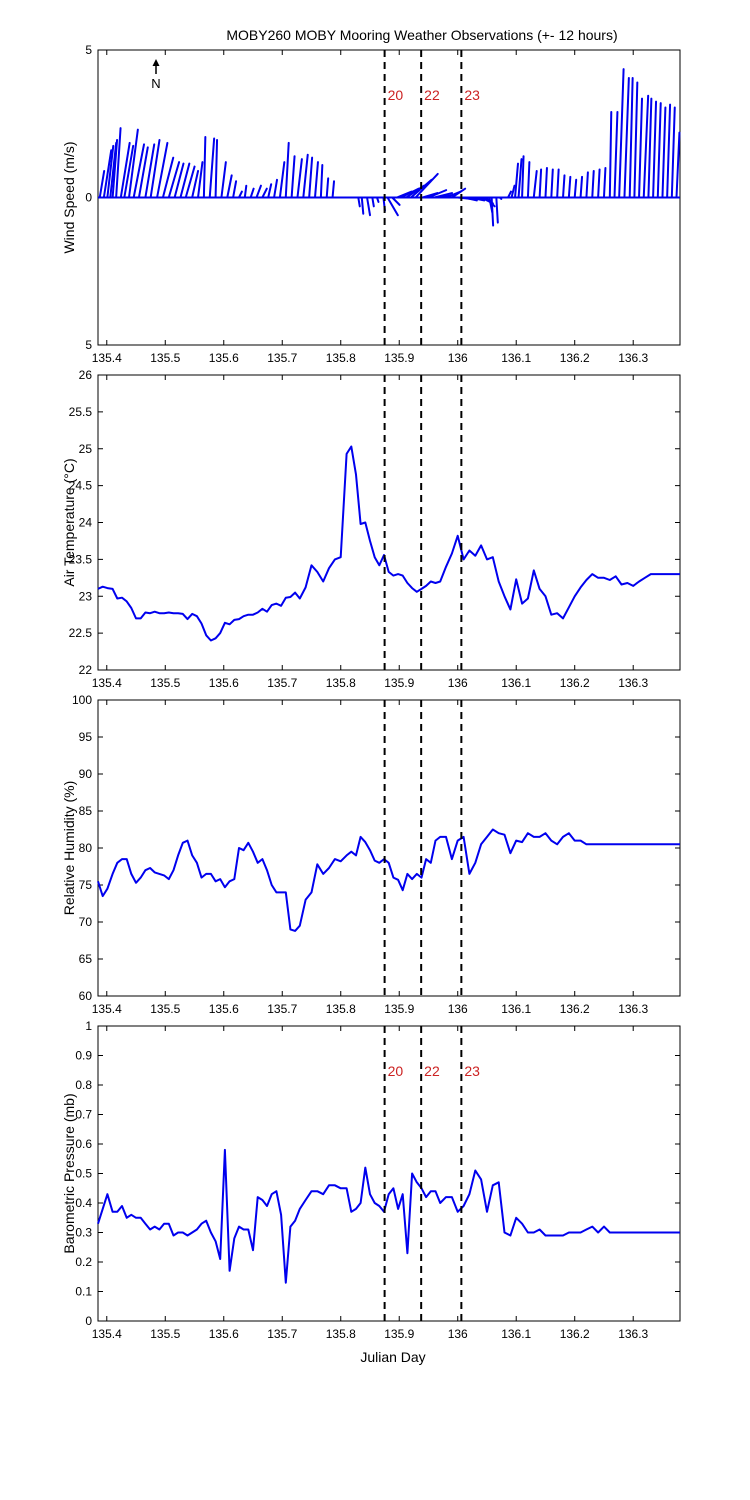 Image resolution: width=750 pixels, height=1500 pixels. Describe the element at coordinates (83, 1144) in the screenshot. I see `y-tick-label: 0.6` at that location.